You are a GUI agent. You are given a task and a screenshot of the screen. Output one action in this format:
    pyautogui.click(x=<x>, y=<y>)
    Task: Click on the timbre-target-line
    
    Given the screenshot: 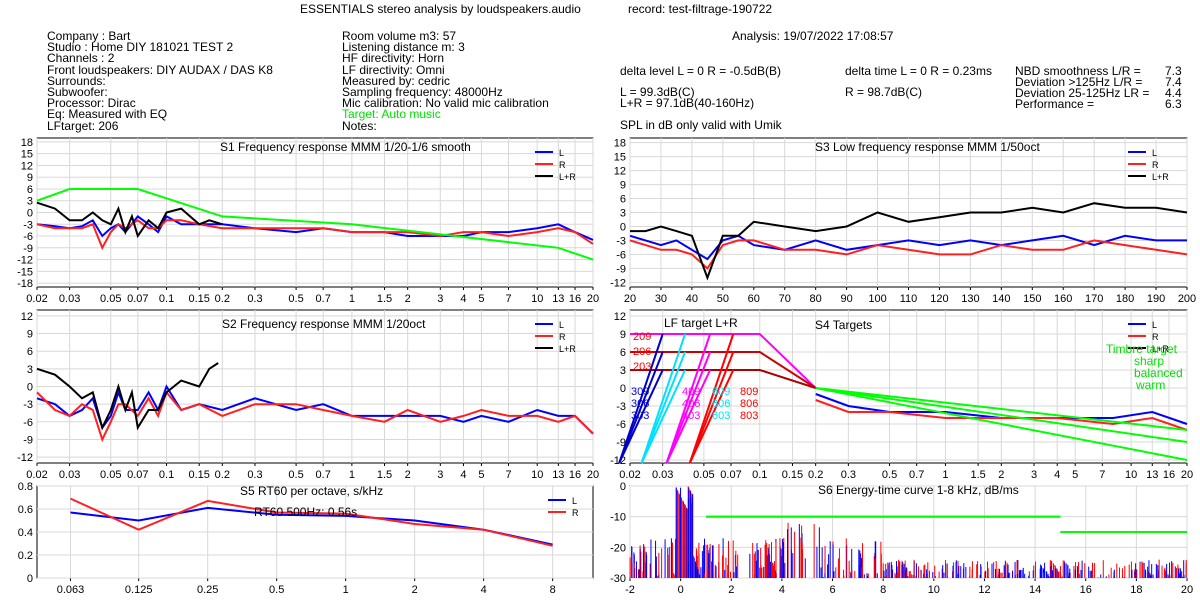 What is the action you would take?
    pyautogui.click(x=1001, y=415)
    